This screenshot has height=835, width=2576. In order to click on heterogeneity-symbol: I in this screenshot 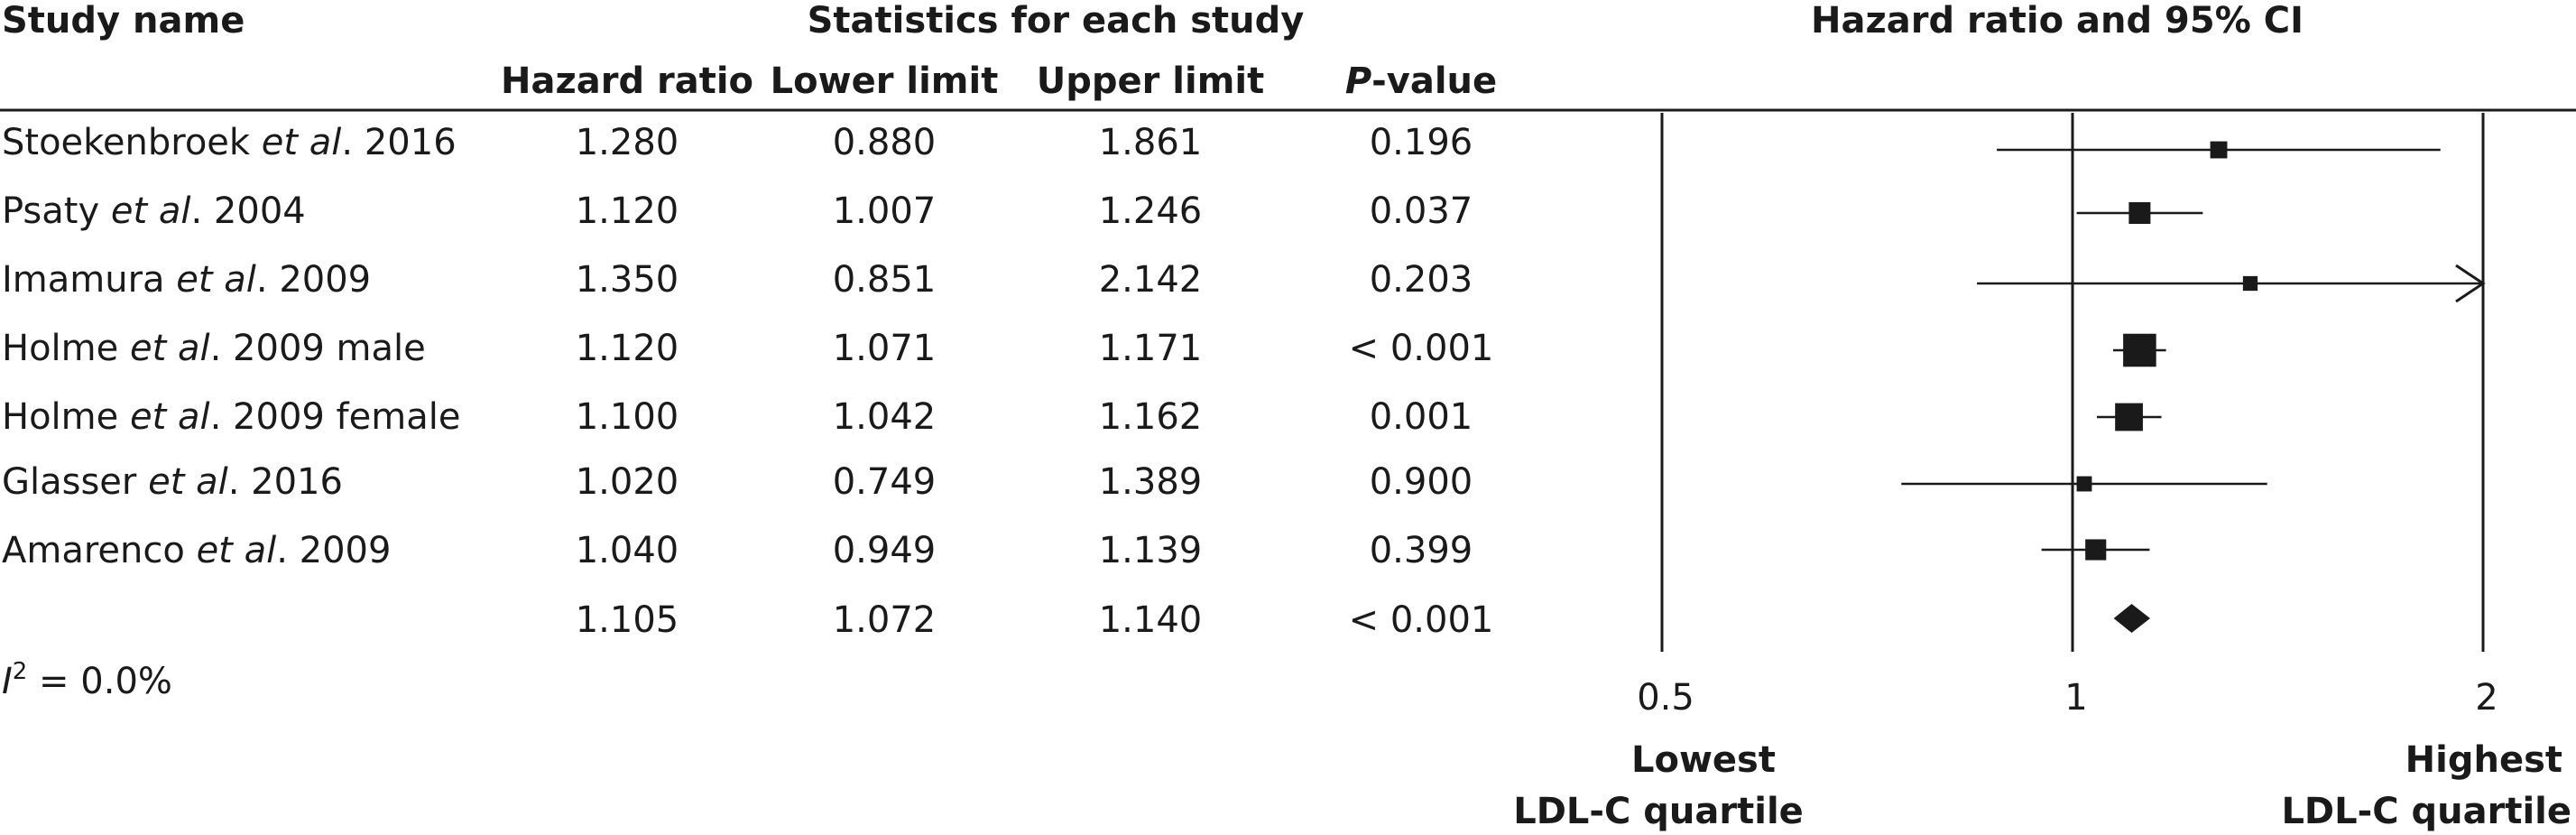, I will do `click(7, 681)`.